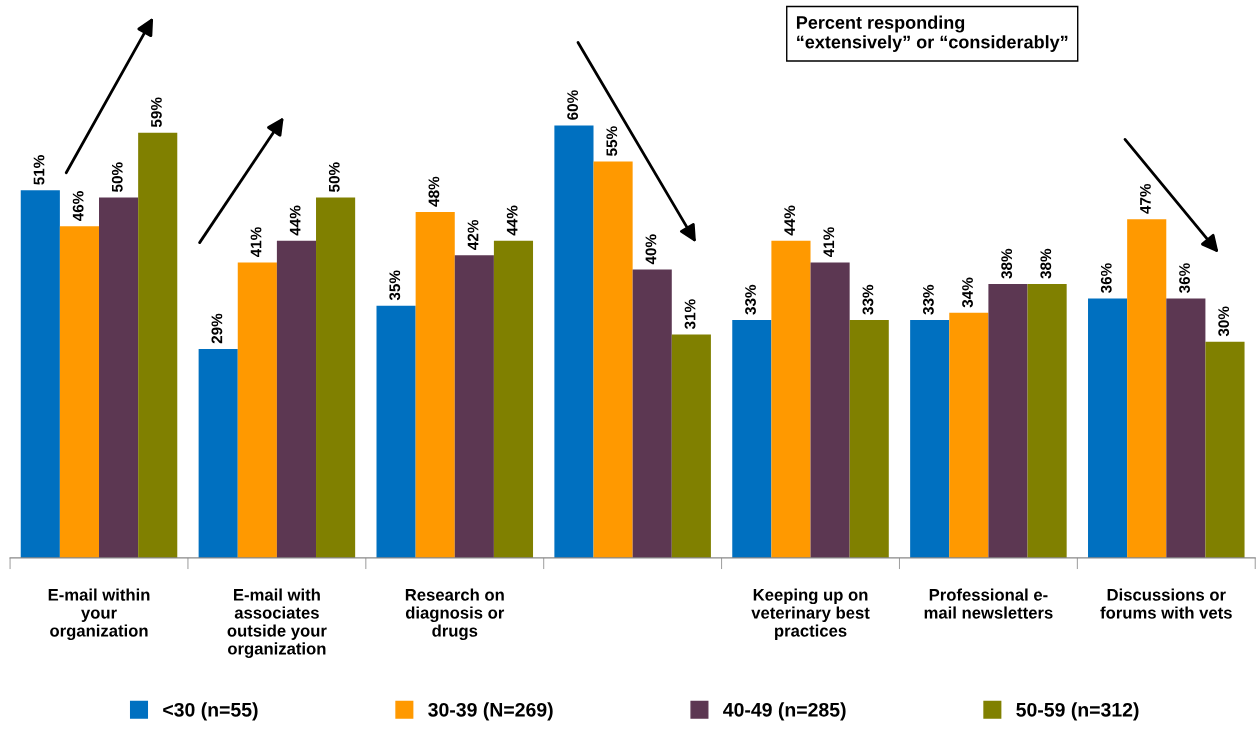 The height and width of the screenshot is (738, 1259). What do you see at coordinates (39, 170) in the screenshot?
I see `data-label: 51%` at bounding box center [39, 170].